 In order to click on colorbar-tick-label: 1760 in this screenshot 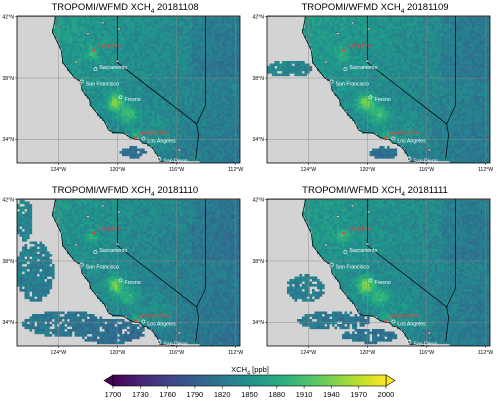, I will do `click(167, 394)`.